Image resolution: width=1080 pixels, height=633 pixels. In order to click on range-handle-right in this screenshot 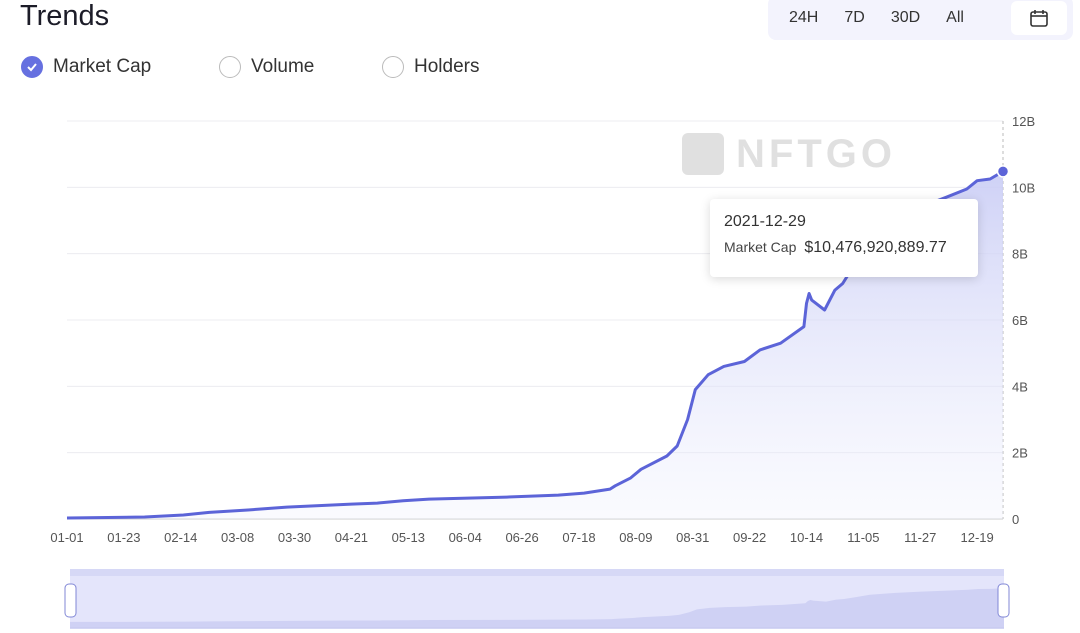, I will do `click(1003, 600)`.